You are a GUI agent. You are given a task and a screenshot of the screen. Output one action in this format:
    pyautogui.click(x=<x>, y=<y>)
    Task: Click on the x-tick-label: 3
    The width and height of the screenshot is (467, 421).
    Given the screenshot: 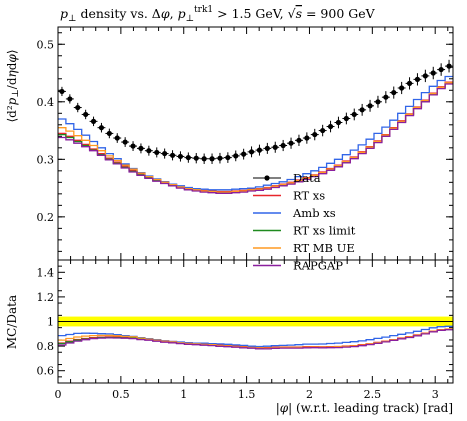 What is the action you would take?
    pyautogui.click(x=435, y=394)
    